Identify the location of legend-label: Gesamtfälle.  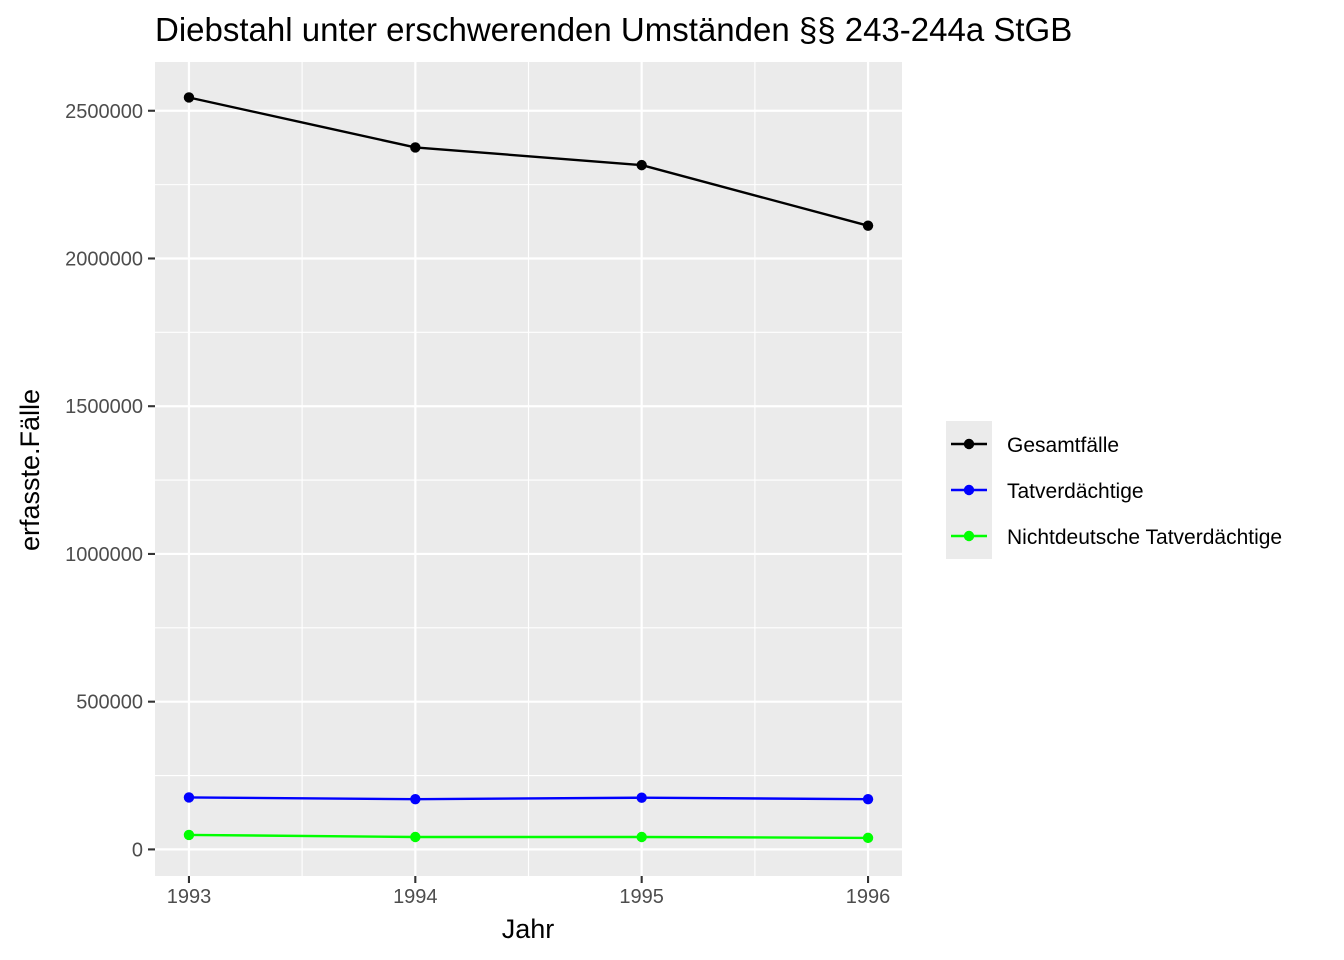
(1063, 445).